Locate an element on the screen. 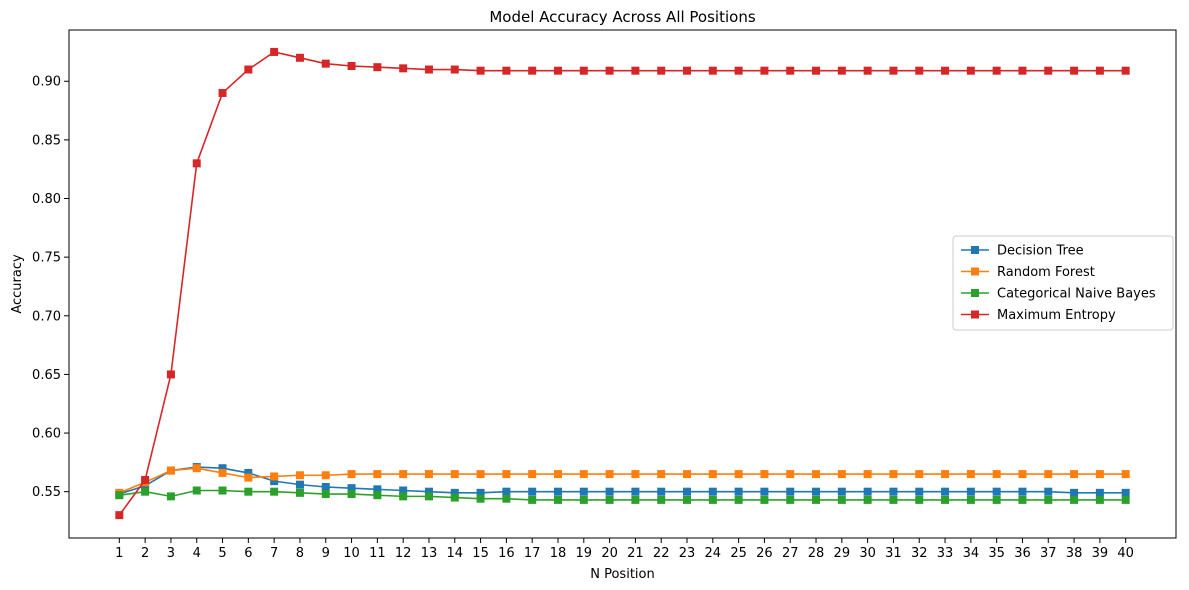  chart-title: Model Accuracy Across All Positions is located at coordinates (622, 17).